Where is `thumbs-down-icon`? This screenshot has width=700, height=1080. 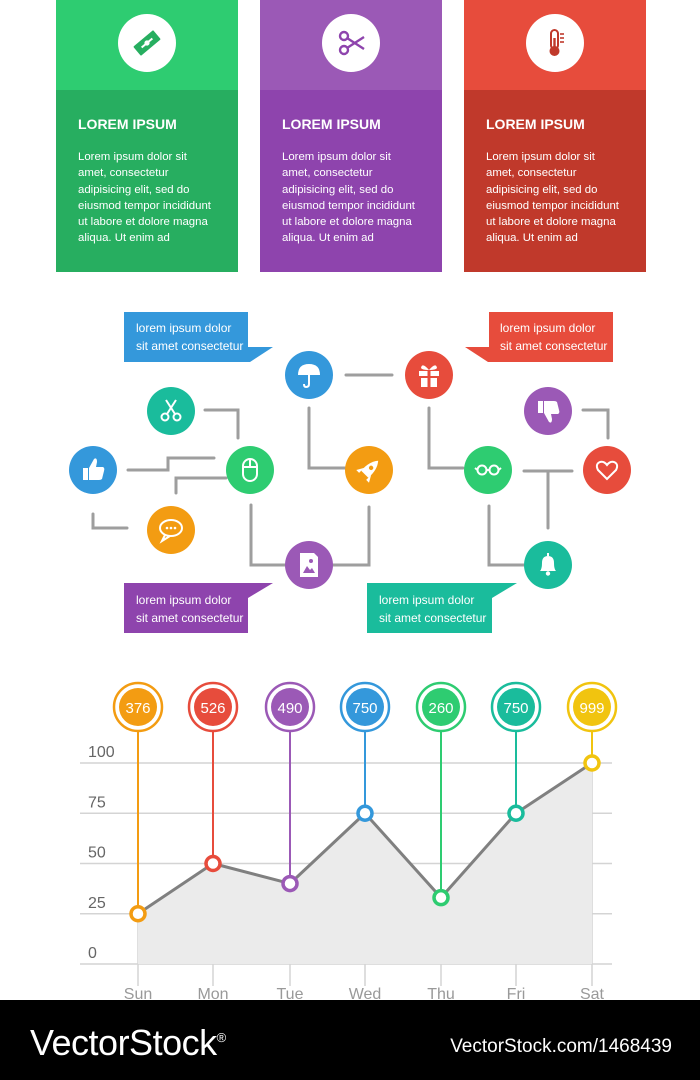 thumbs-down-icon is located at coordinates (548, 411).